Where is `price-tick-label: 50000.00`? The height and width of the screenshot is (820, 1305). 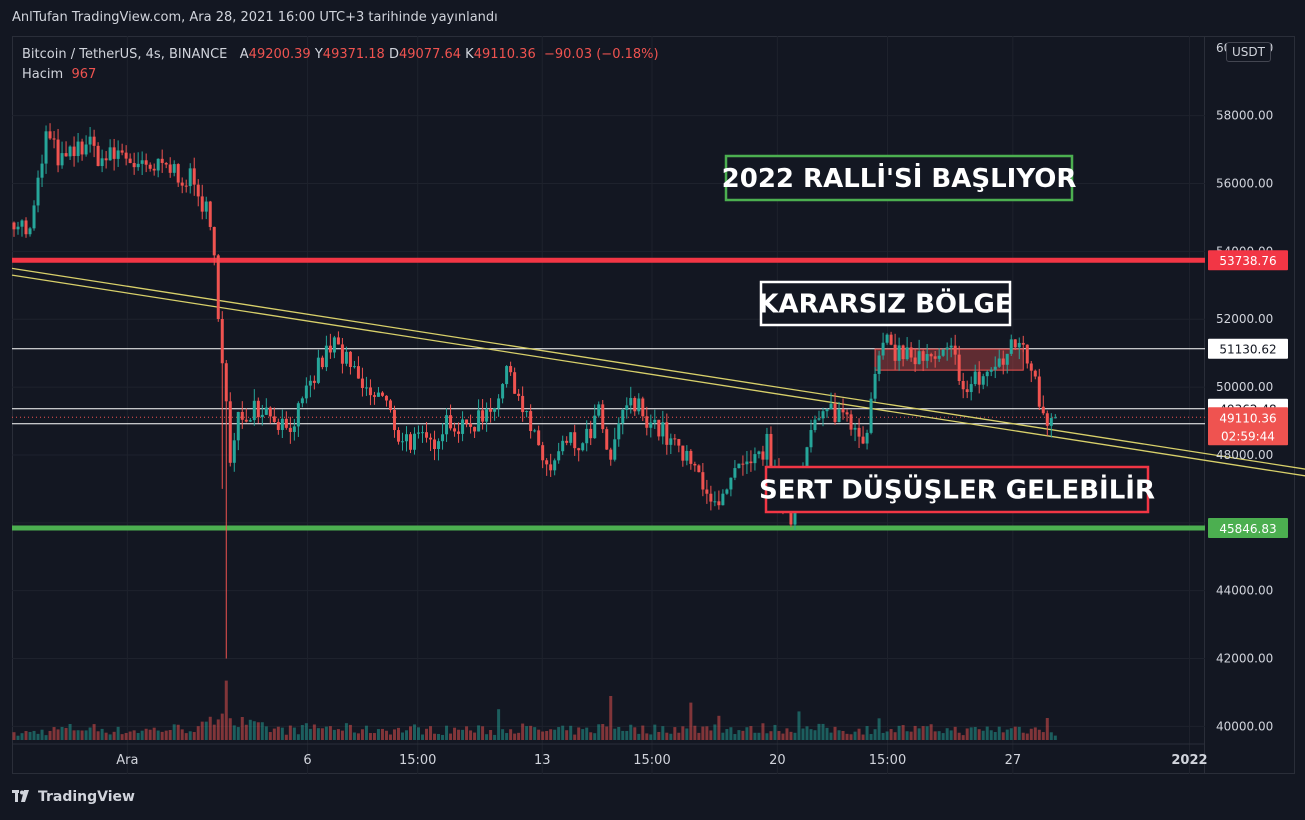 price-tick-label: 50000.00 is located at coordinates (1244, 387).